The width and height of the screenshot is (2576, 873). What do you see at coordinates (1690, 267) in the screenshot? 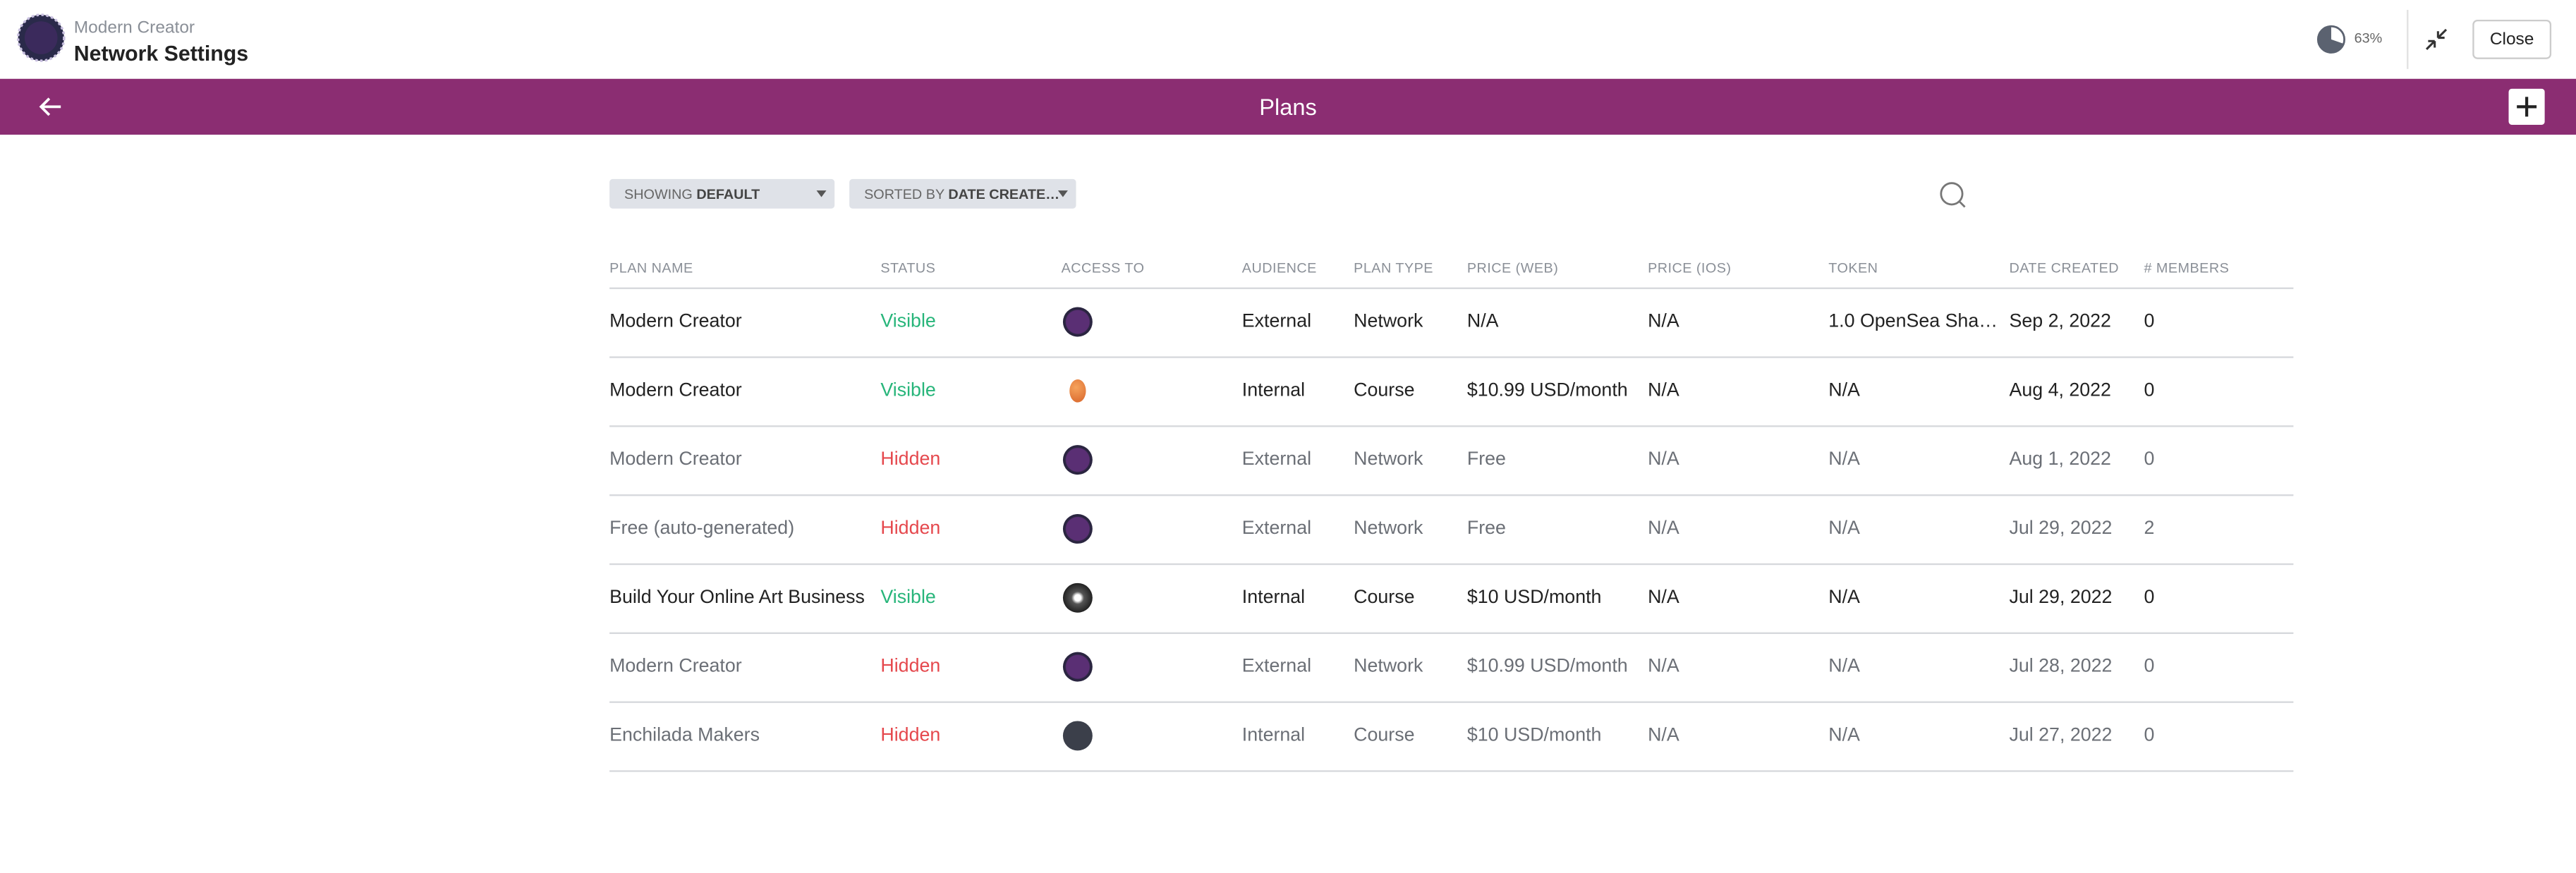
I see `column-header: PRICE (IOS)` at bounding box center [1690, 267].